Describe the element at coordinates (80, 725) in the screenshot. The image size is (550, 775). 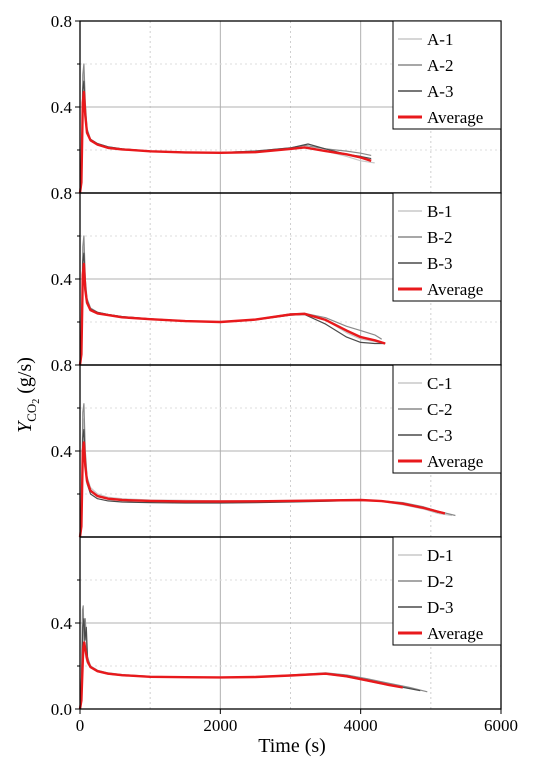
I see `x-tick-label: 0` at that location.